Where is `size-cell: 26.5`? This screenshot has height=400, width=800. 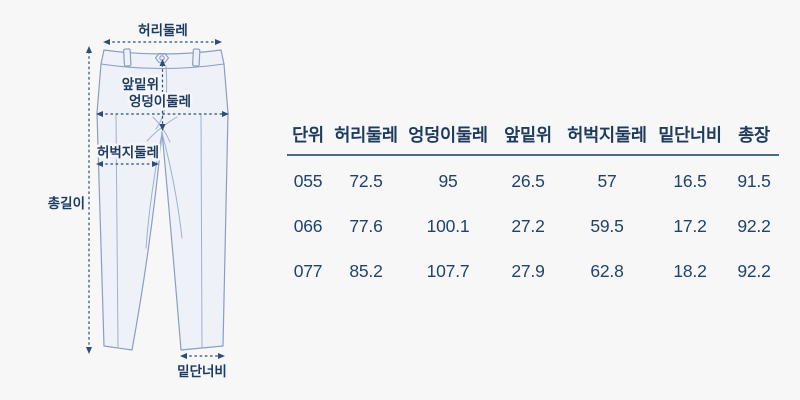
size-cell: 26.5 is located at coordinates (528, 181).